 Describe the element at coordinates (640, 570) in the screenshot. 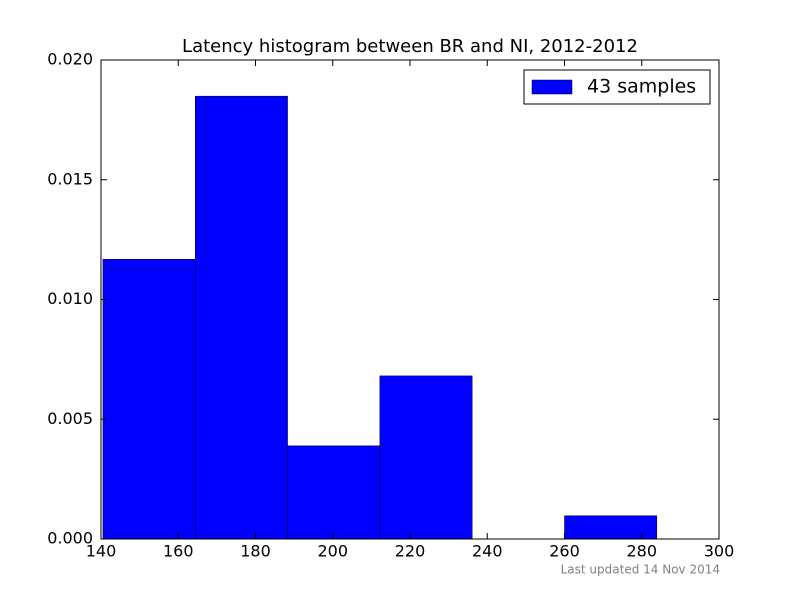

I see `footnote: Last updated 14 Nov 2014` at that location.